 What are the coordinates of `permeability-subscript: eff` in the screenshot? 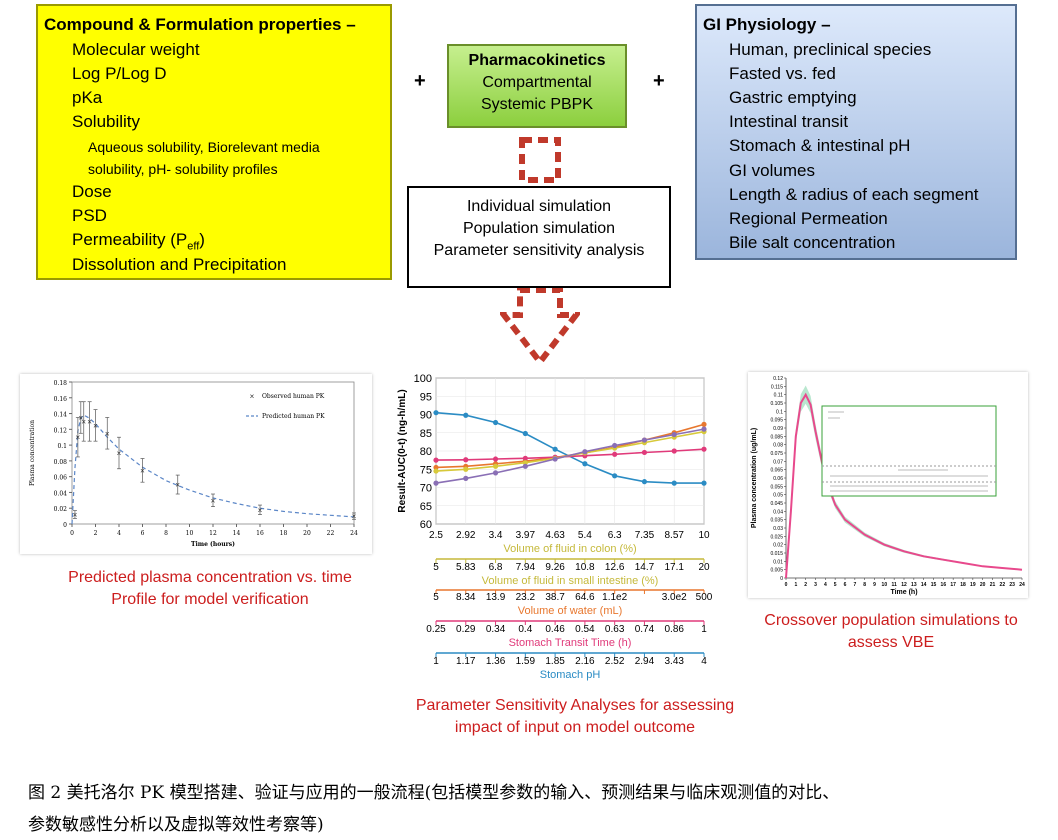 It's located at (193, 246).